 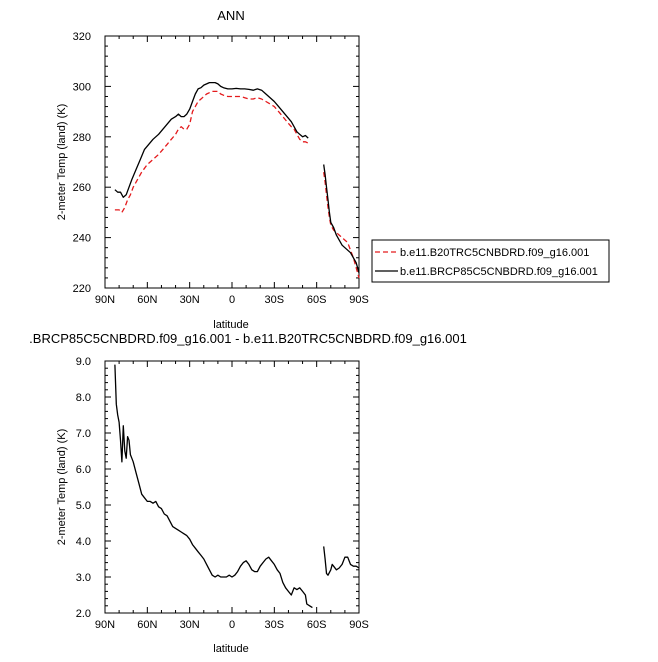 I want to click on panel1-x-tick-label: 90N, so click(x=105, y=300).